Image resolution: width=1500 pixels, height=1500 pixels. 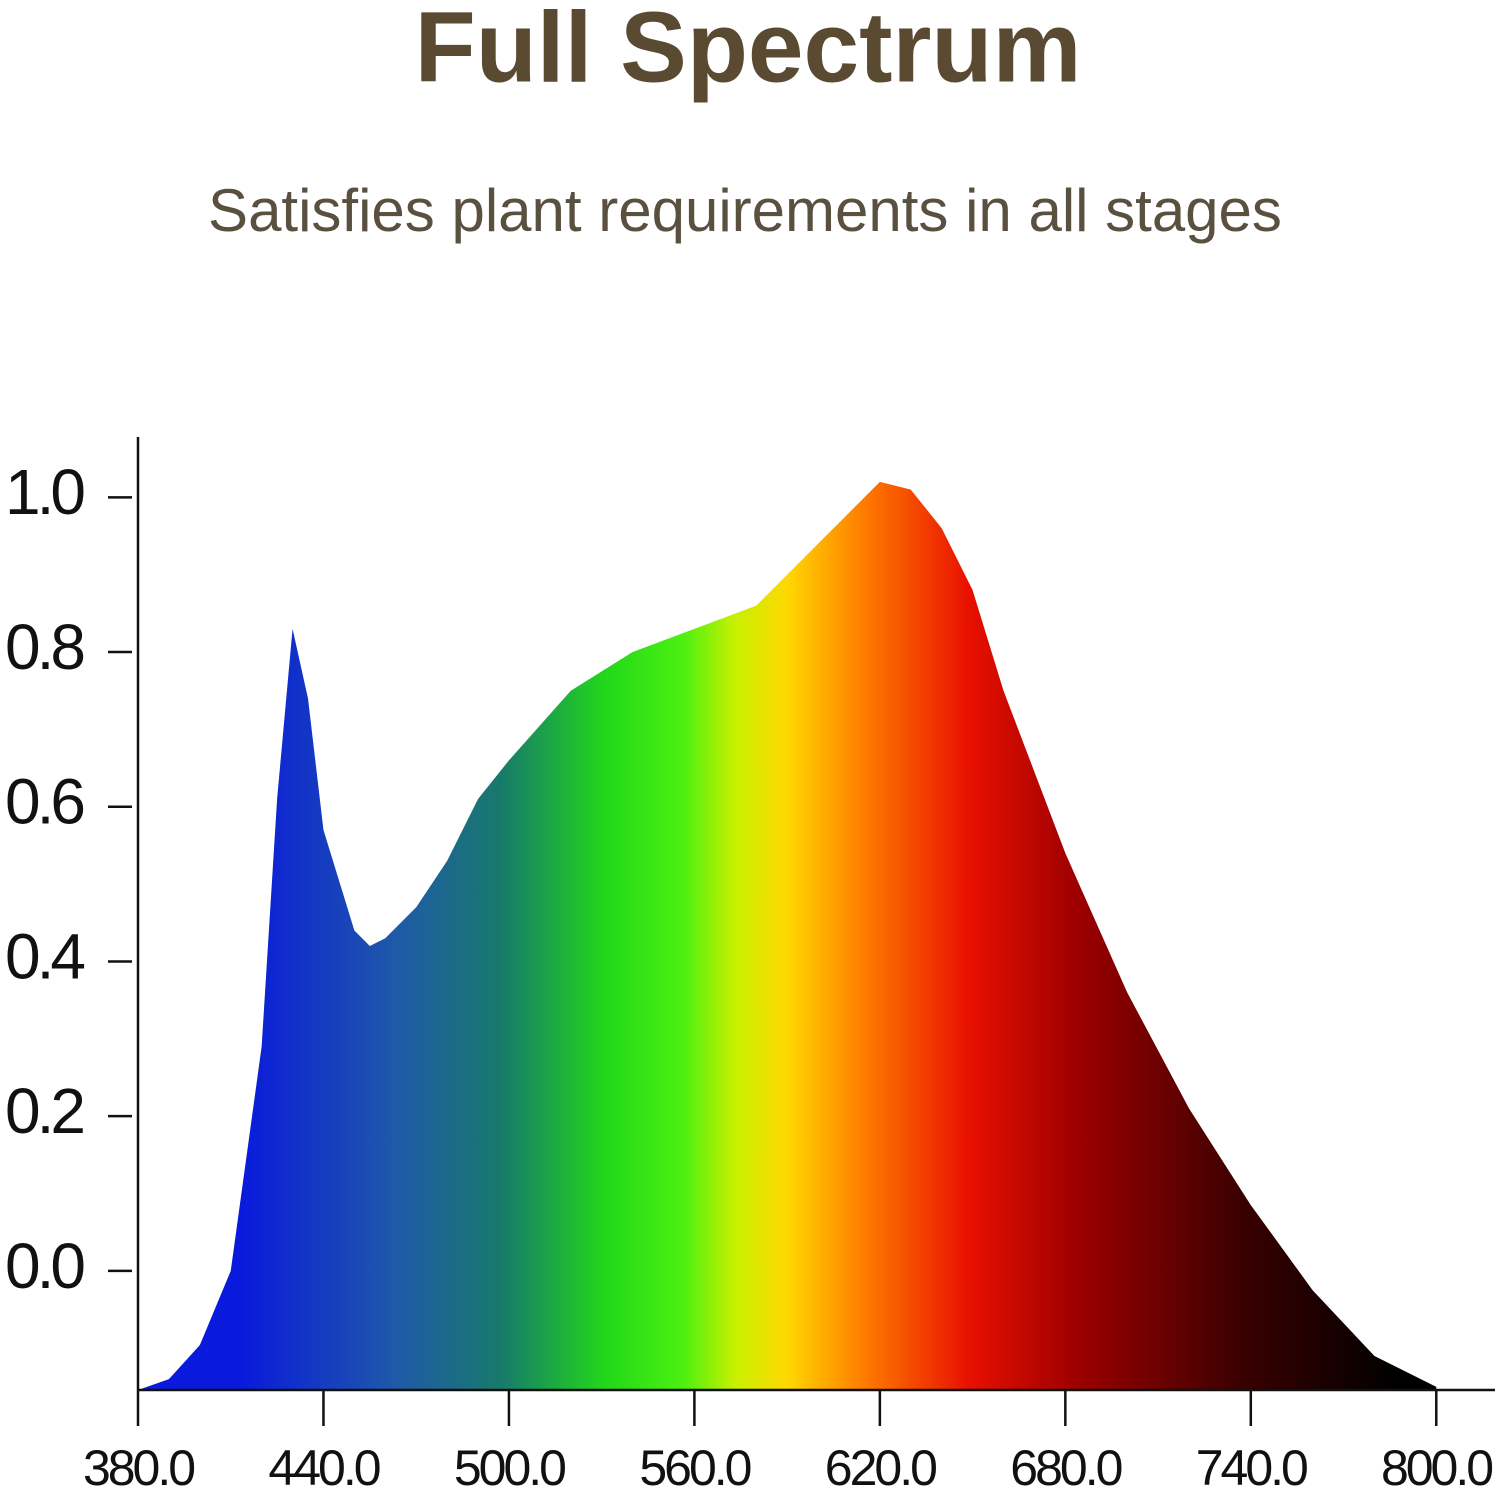 I want to click on x-tick-label: 620.0, so click(x=880, y=1468).